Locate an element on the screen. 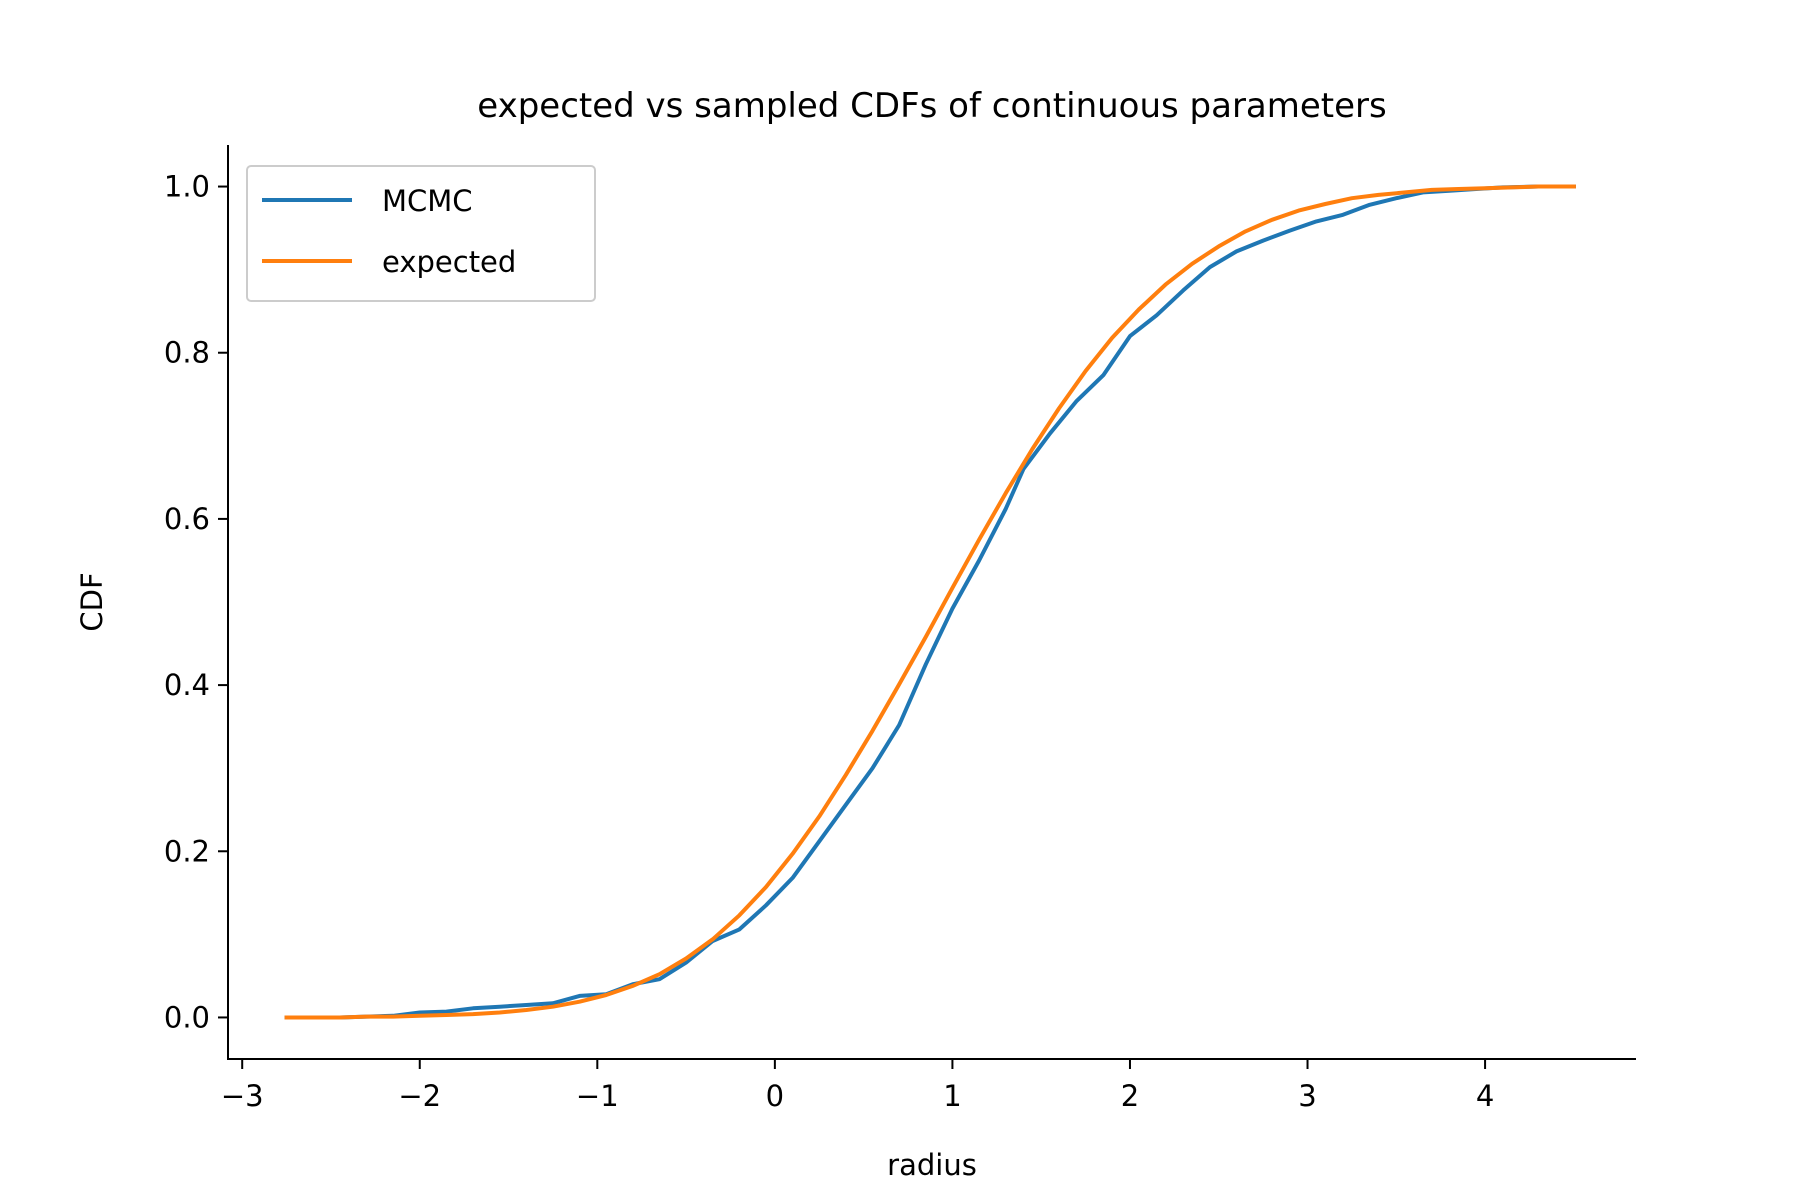 The image size is (1800, 1200). x-tick-label: −3 is located at coordinates (242, 1096).